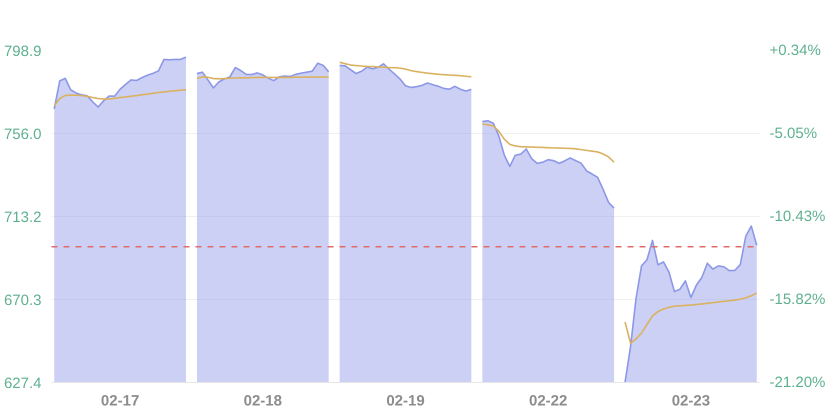 This screenshot has height=416, width=828. I want to click on y2-tick-label: -15.82%, so click(798, 299).